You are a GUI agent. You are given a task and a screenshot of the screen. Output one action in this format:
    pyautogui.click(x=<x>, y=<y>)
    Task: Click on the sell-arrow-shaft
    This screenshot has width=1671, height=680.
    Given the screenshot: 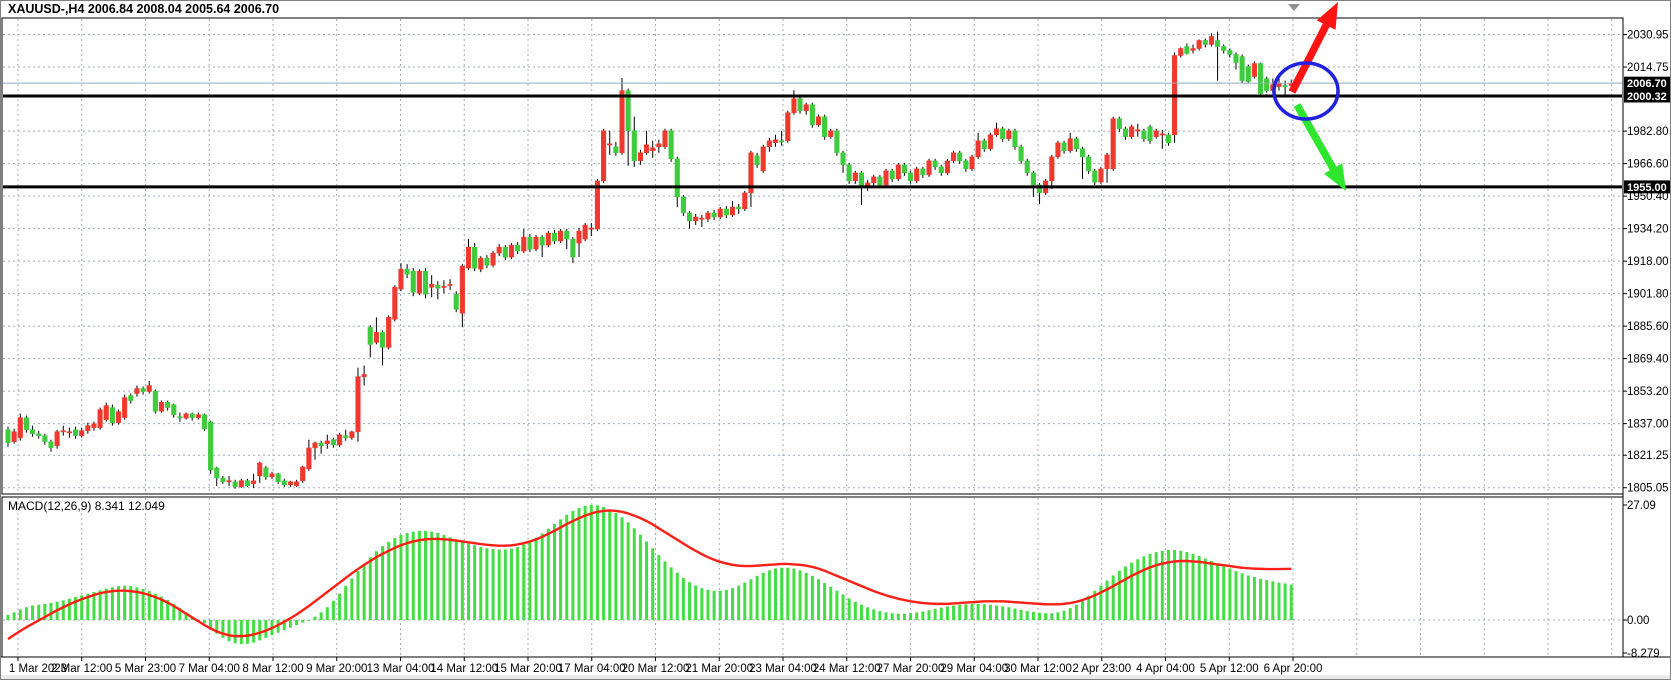 What is the action you would take?
    pyautogui.click(x=1316, y=139)
    